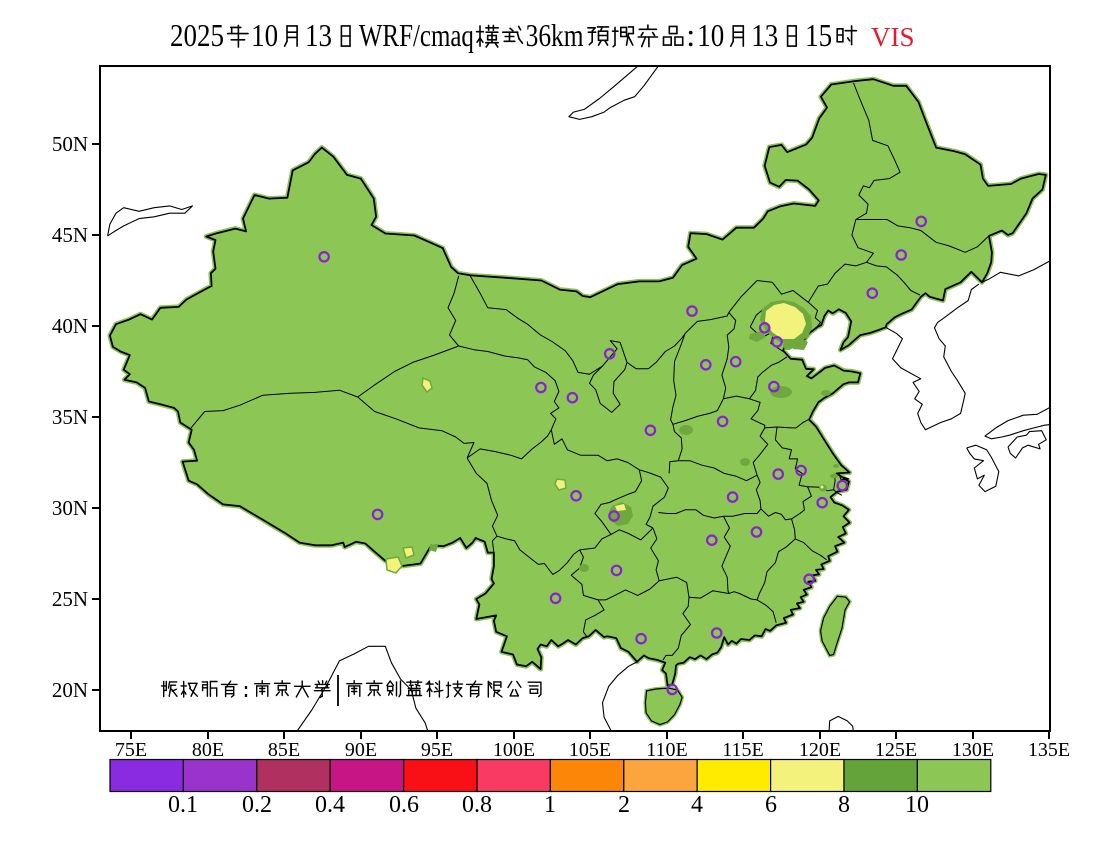 The height and width of the screenshot is (850, 1100). I want to click on svg-text: VIS, so click(893, 37).